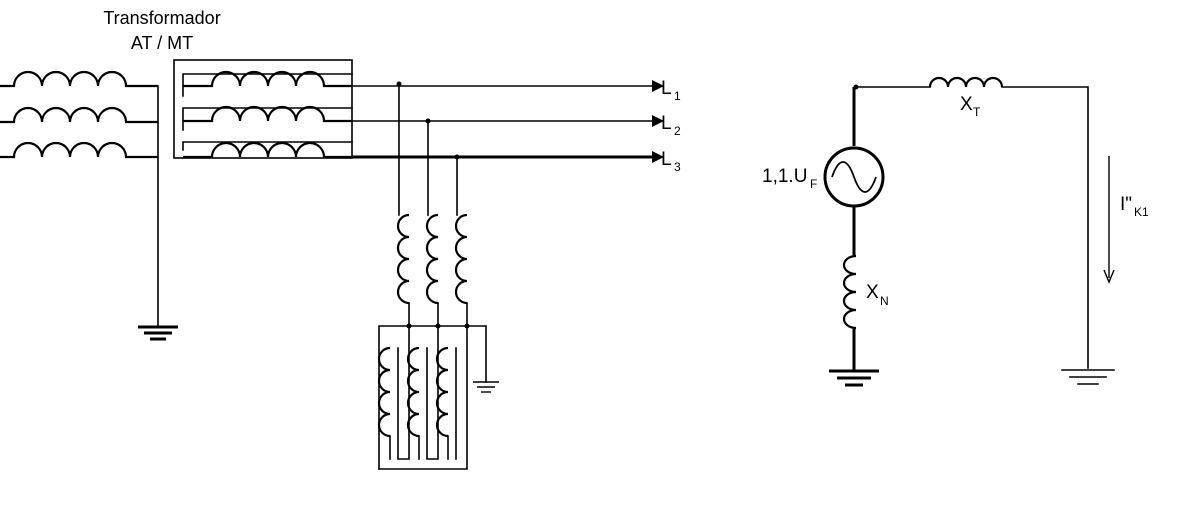 Image resolution: width=1191 pixels, height=517 pixels. What do you see at coordinates (677, 131) in the screenshot?
I see `svg-text: 2` at bounding box center [677, 131].